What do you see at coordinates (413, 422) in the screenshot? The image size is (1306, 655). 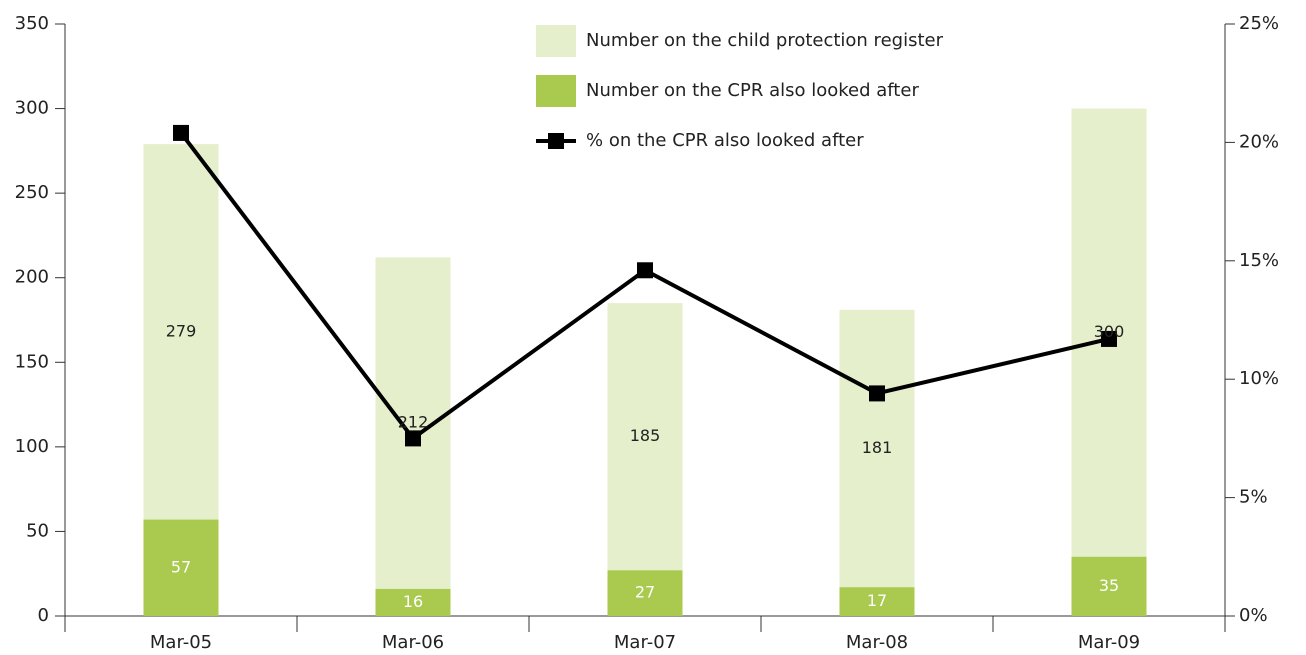 I see `data-label: 212` at bounding box center [413, 422].